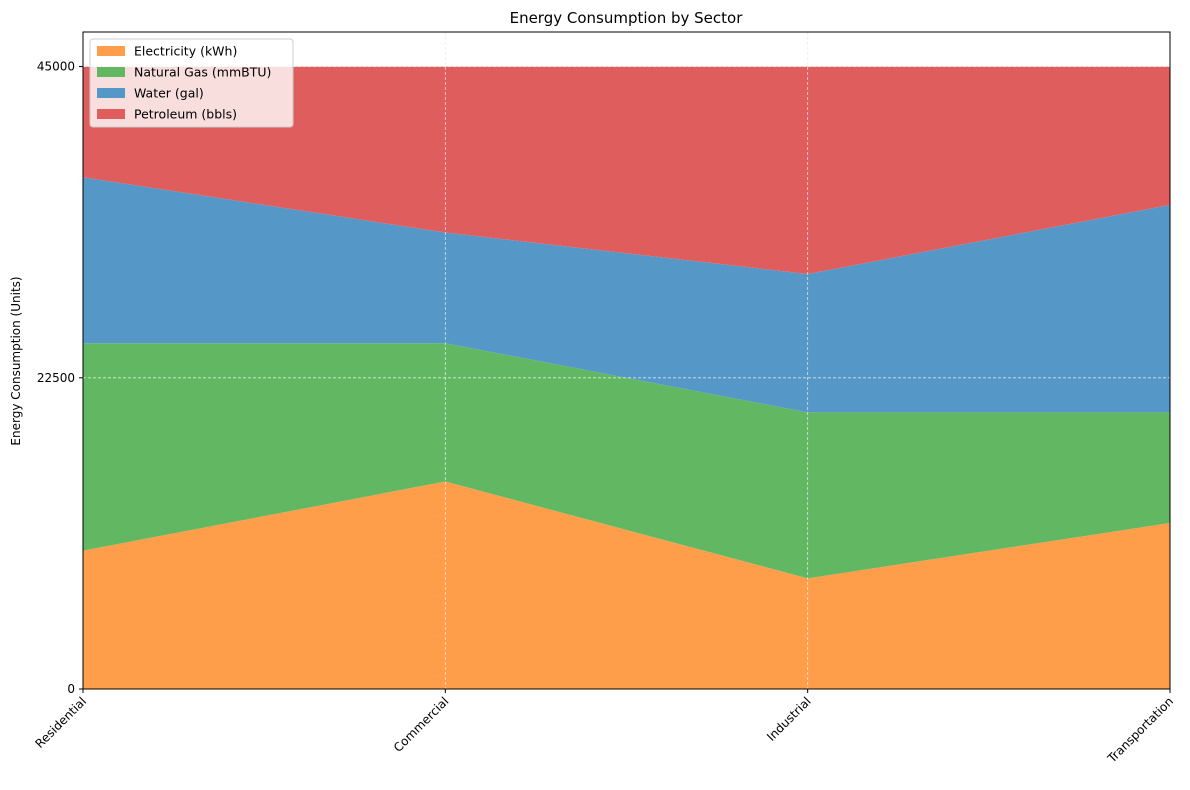  What do you see at coordinates (202, 72) in the screenshot?
I see `legend-label: Natural Gas (mmBTU)` at bounding box center [202, 72].